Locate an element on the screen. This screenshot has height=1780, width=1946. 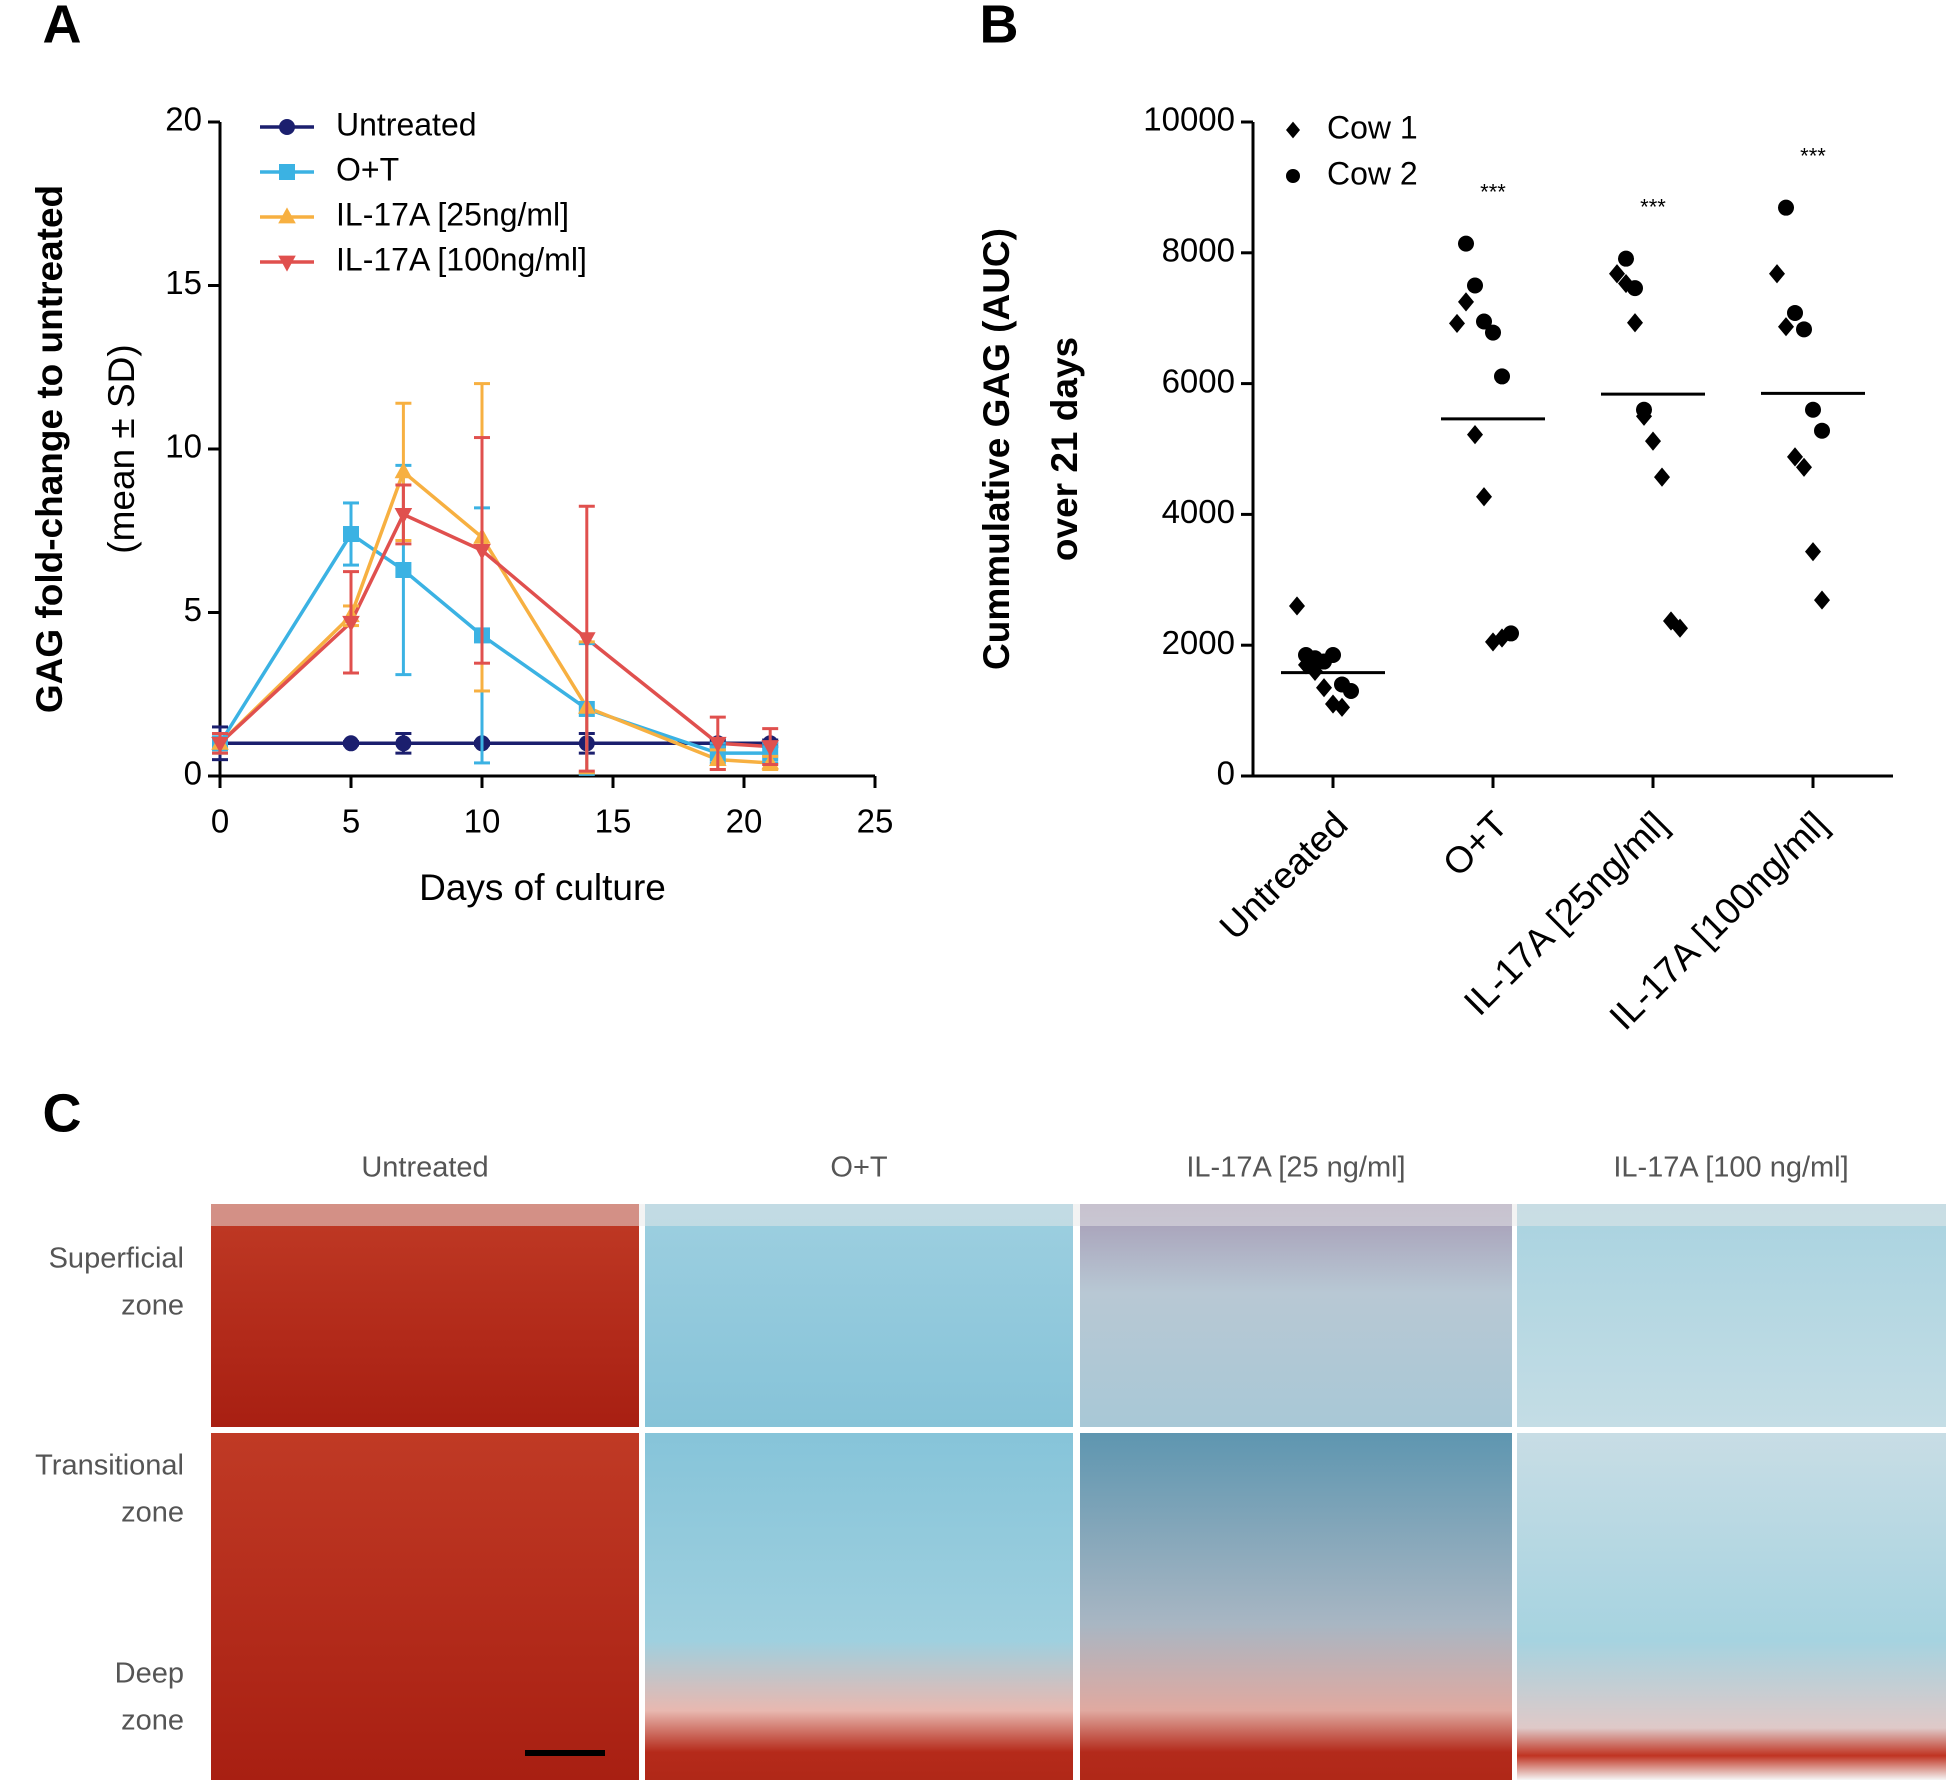
series-line is located at coordinates (494, 630).